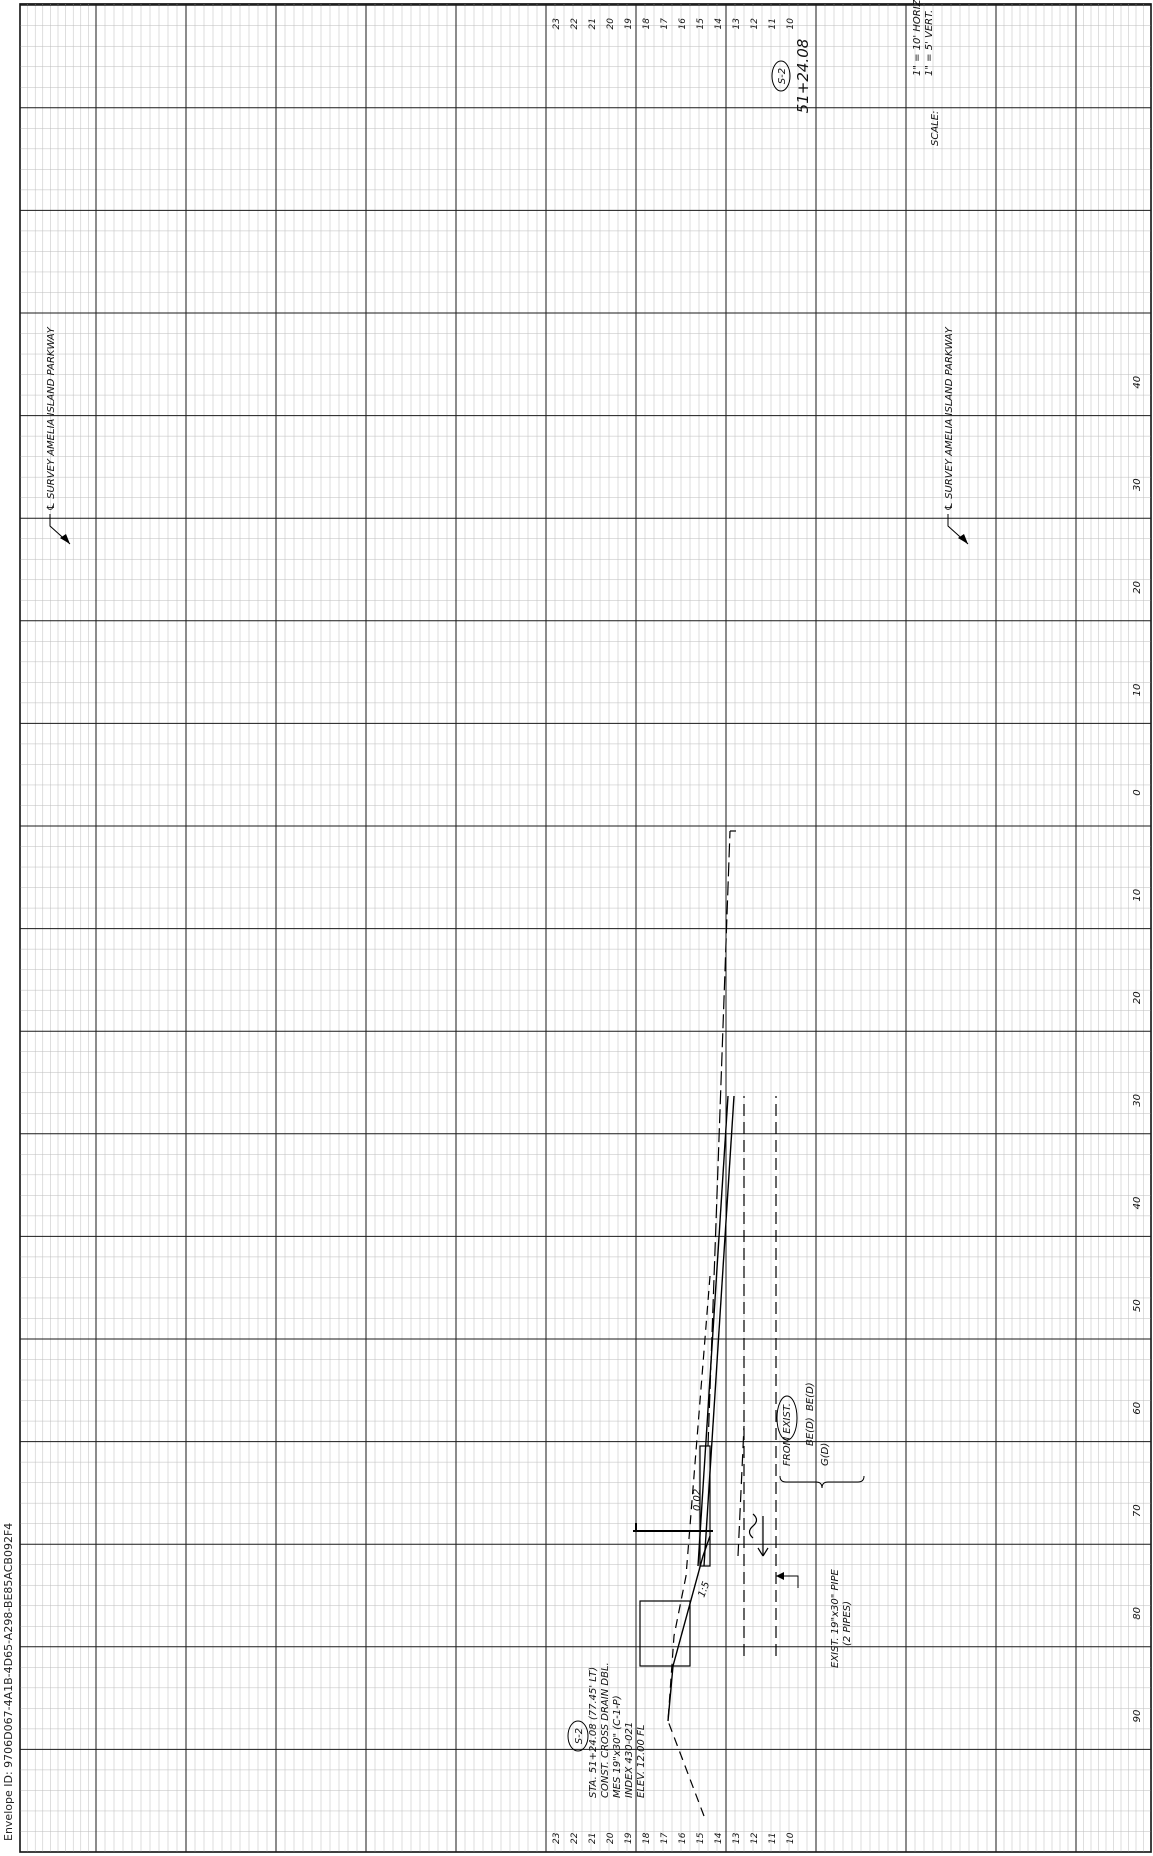 The width and height of the screenshot is (1153, 1856). Describe the element at coordinates (1137, 1510) in the screenshot. I see `offset-label: 70` at that location.